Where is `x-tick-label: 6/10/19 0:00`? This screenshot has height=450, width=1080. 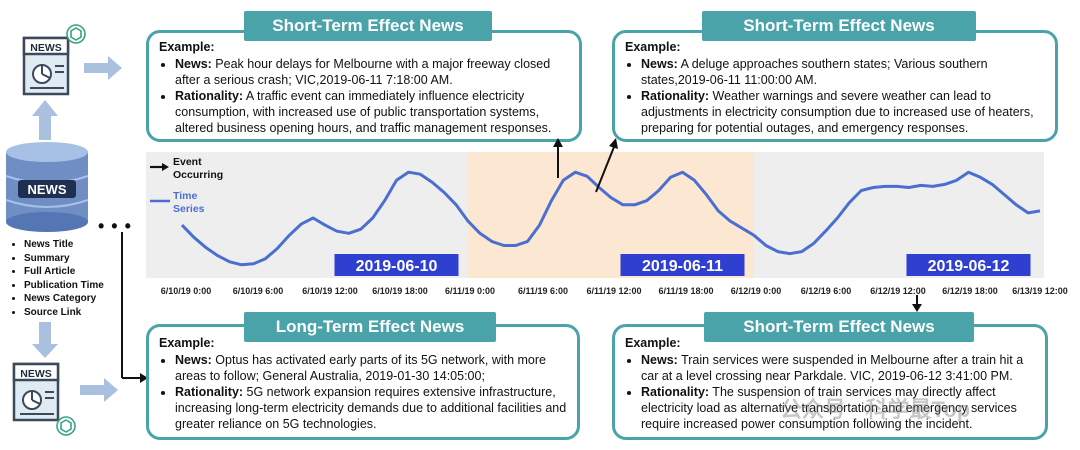 x-tick-label: 6/10/19 0:00 is located at coordinates (186, 291).